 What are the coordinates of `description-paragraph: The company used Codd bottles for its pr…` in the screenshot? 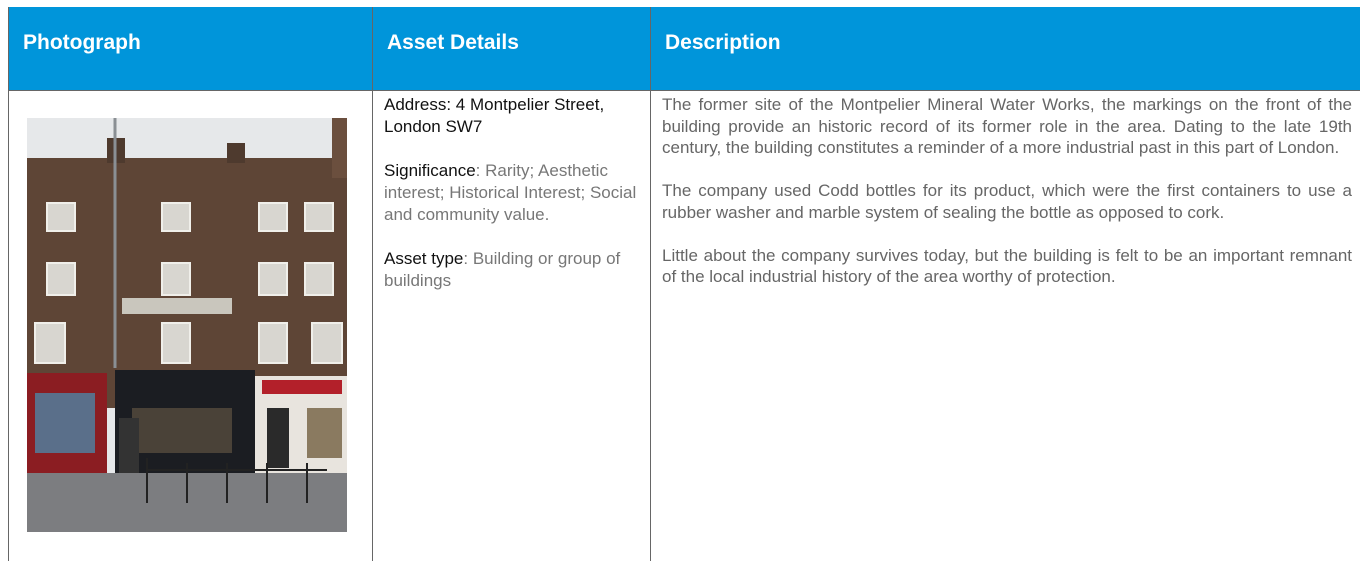 It's located at (1007, 201).